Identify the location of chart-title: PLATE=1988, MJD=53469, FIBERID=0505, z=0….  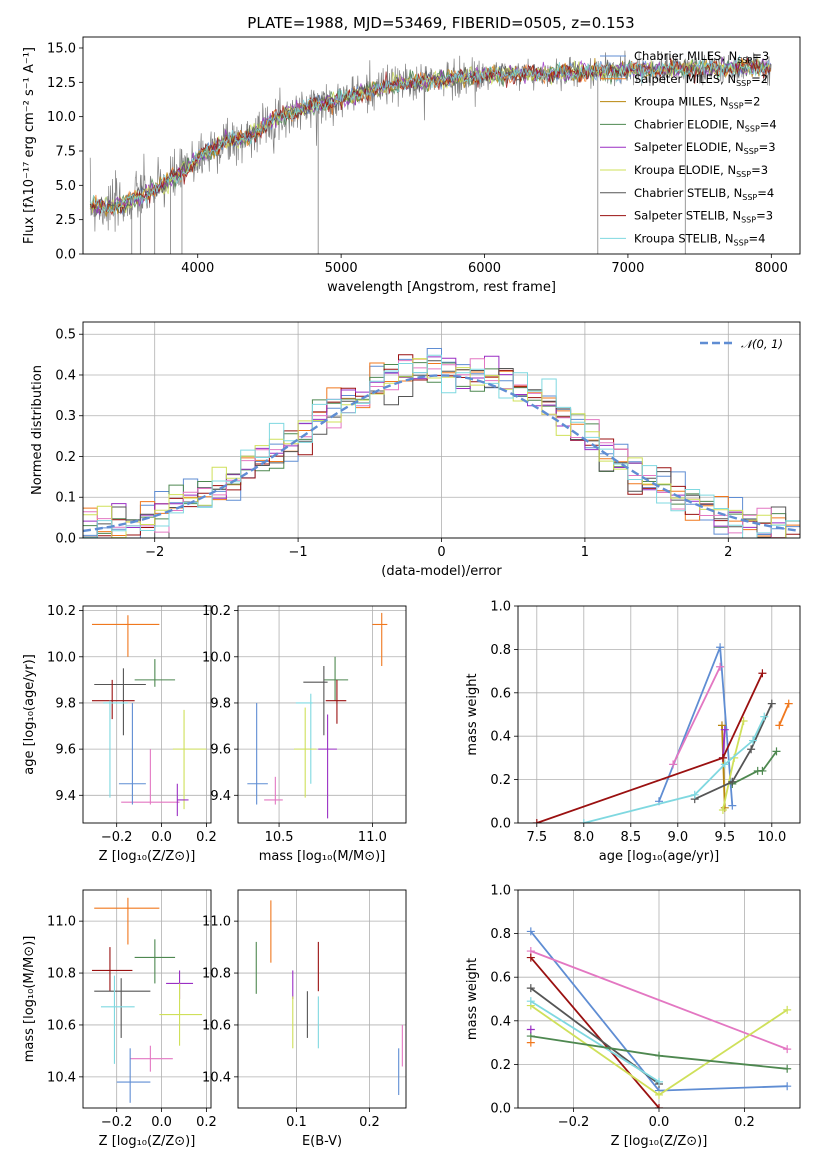
(440, 23).